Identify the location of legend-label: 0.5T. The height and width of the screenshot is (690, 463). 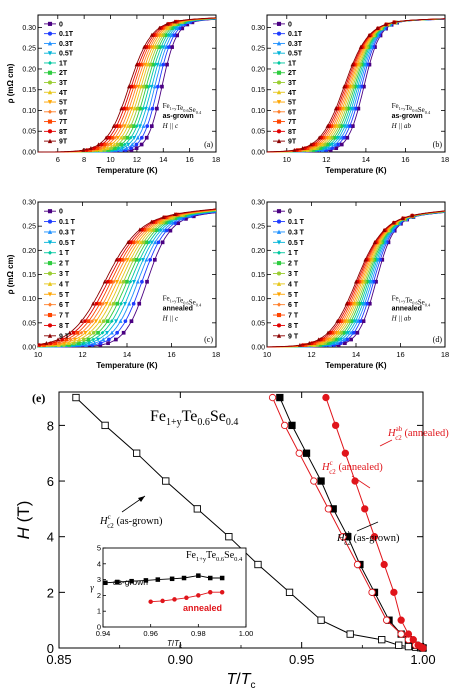
(66, 54).